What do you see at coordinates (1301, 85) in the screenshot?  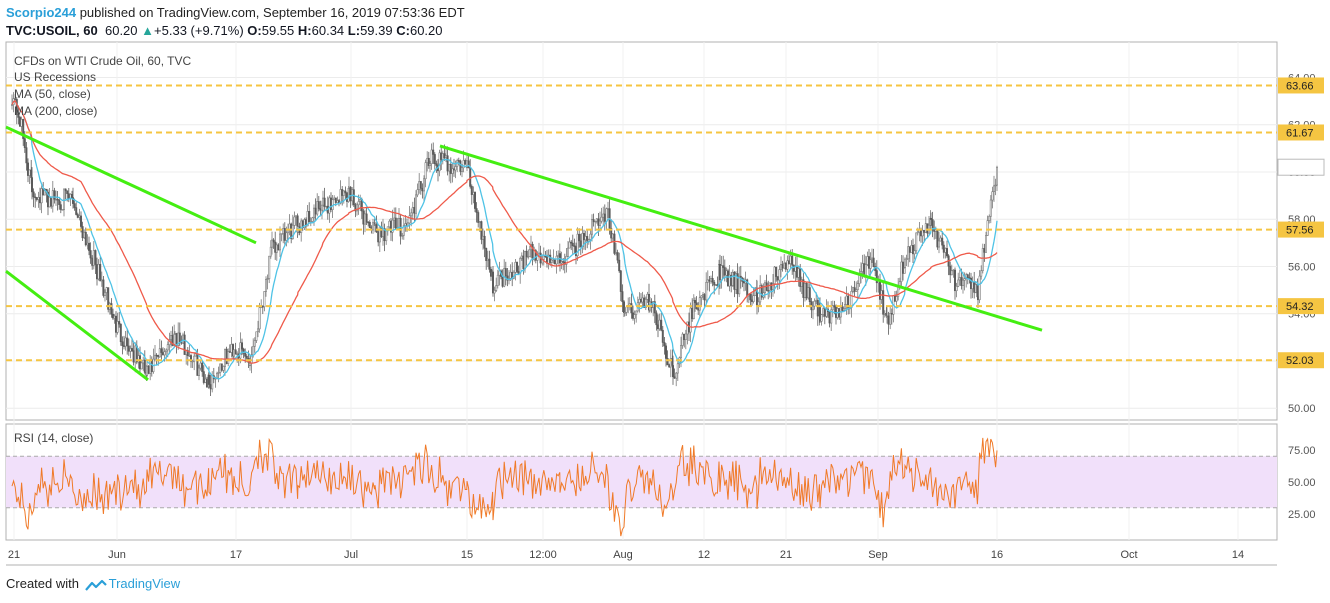 I see `level-price-tag` at bounding box center [1301, 85].